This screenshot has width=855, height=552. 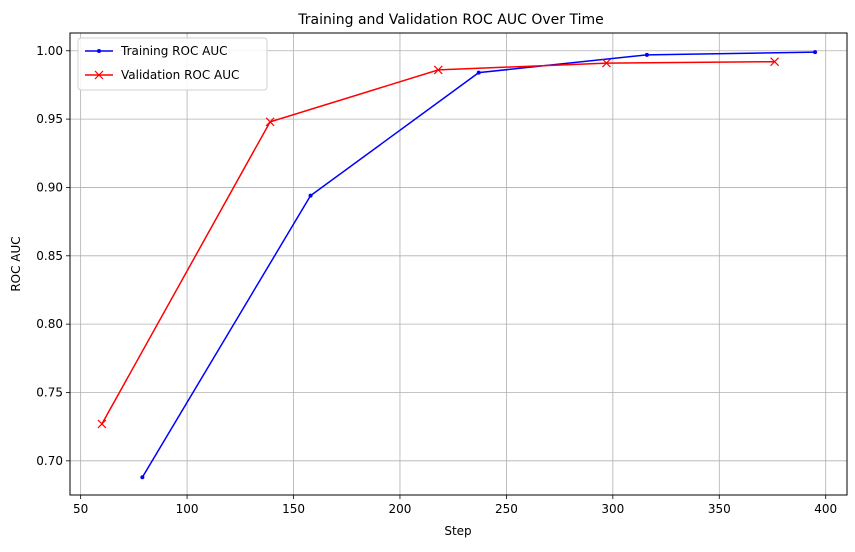 What do you see at coordinates (506, 509) in the screenshot?
I see `x-tick-label: 250` at bounding box center [506, 509].